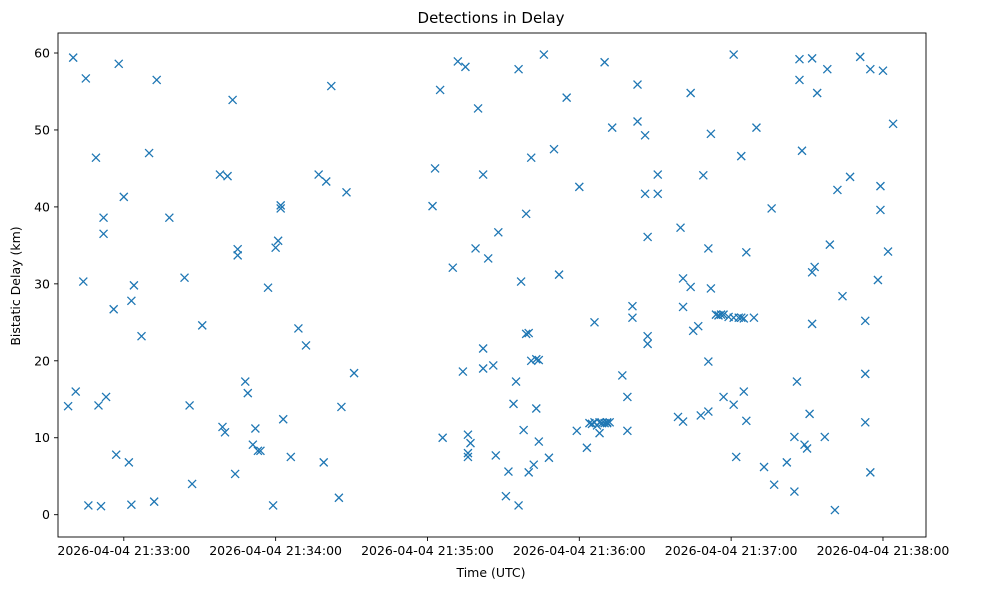 The image size is (987, 590). What do you see at coordinates (883, 550) in the screenshot?
I see `x-tick-label: 2026-04-04 21:38:00` at bounding box center [883, 550].